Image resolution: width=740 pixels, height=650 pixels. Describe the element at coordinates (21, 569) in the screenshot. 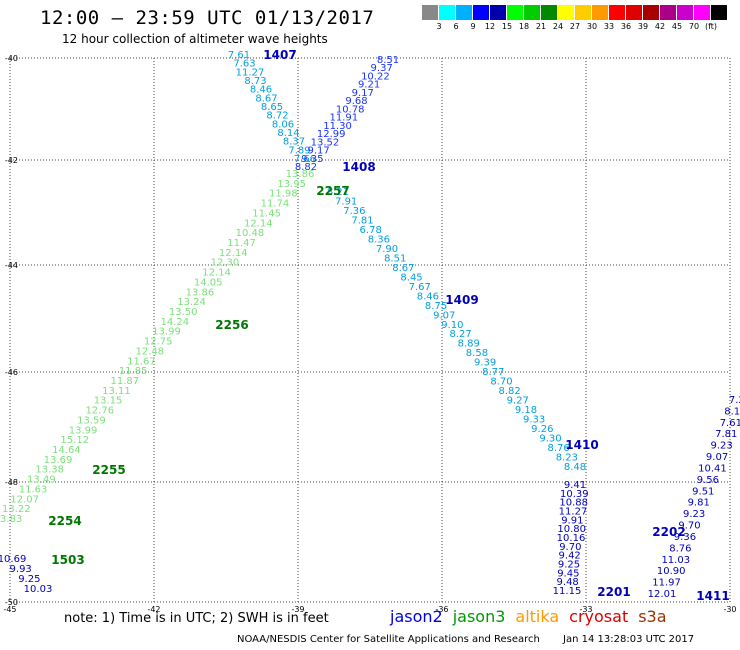

I see `wave-height-value: 9.93` at that location.